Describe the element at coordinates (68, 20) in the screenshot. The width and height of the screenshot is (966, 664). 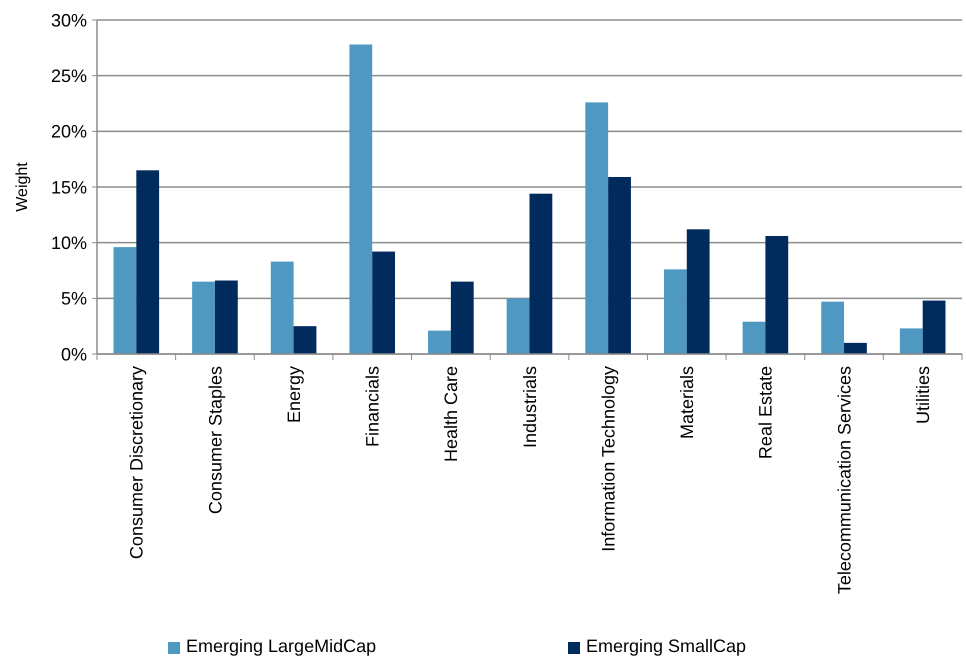
I see `y-tick-label: 30%` at that location.